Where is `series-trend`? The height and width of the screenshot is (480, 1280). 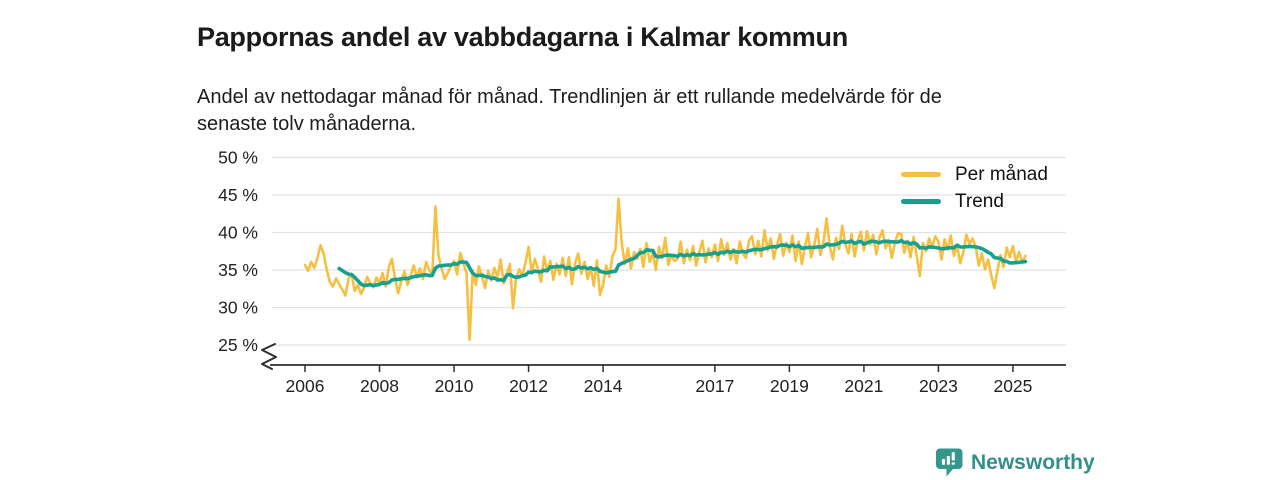 series-trend is located at coordinates (682, 263).